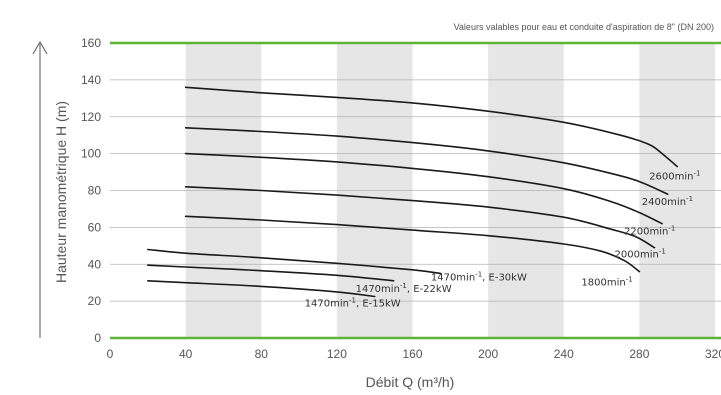 This screenshot has height=395, width=721. Describe the element at coordinates (91, 154) in the screenshot. I see `y-tick-label: 100` at that location.